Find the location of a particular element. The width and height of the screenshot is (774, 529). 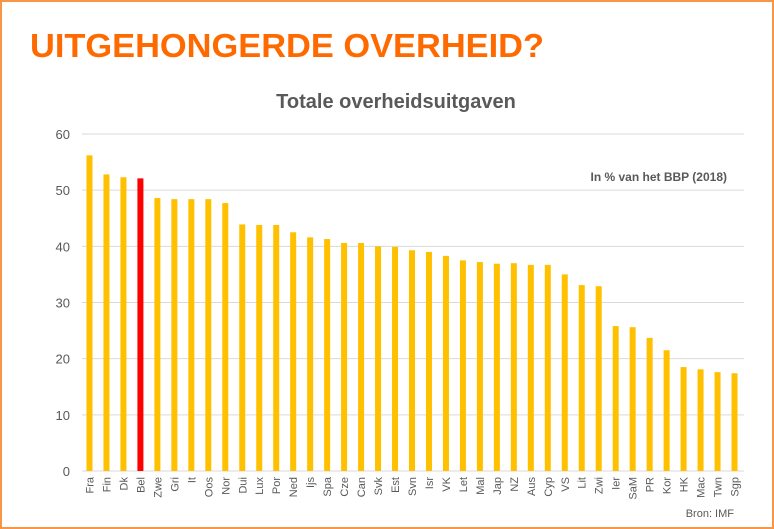

x-tick-label: Svk is located at coordinates (379, 486).